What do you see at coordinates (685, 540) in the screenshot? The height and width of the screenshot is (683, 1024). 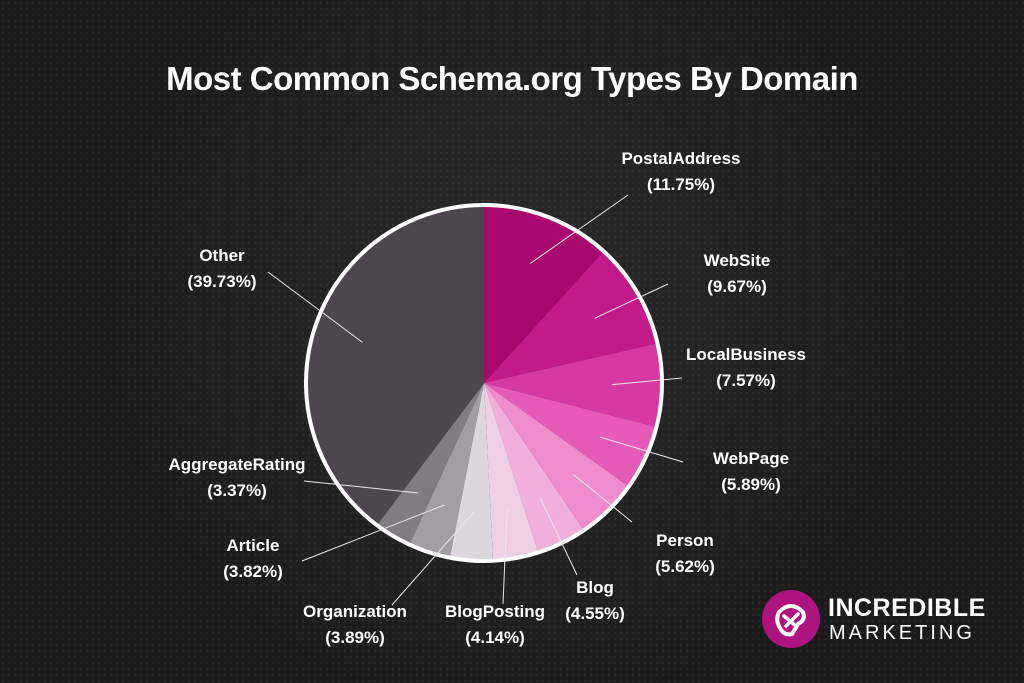 I see `slice-label-person: Person` at bounding box center [685, 540].